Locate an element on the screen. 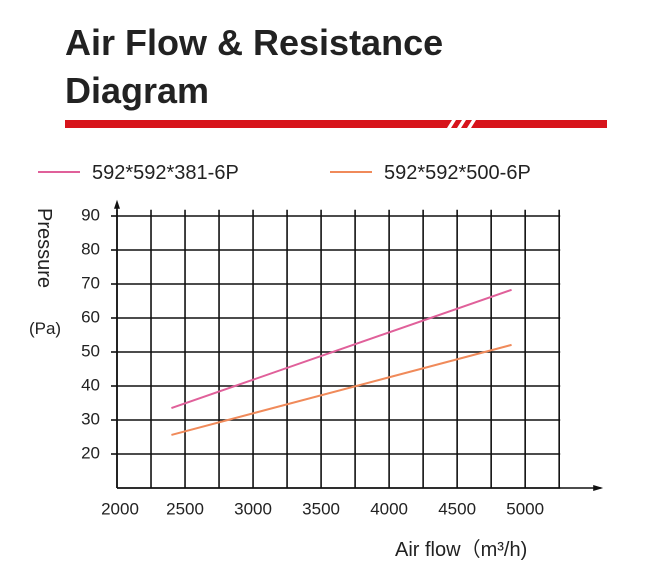 This screenshot has width=650, height=588. x-tick-label: 3000 is located at coordinates (253, 508).